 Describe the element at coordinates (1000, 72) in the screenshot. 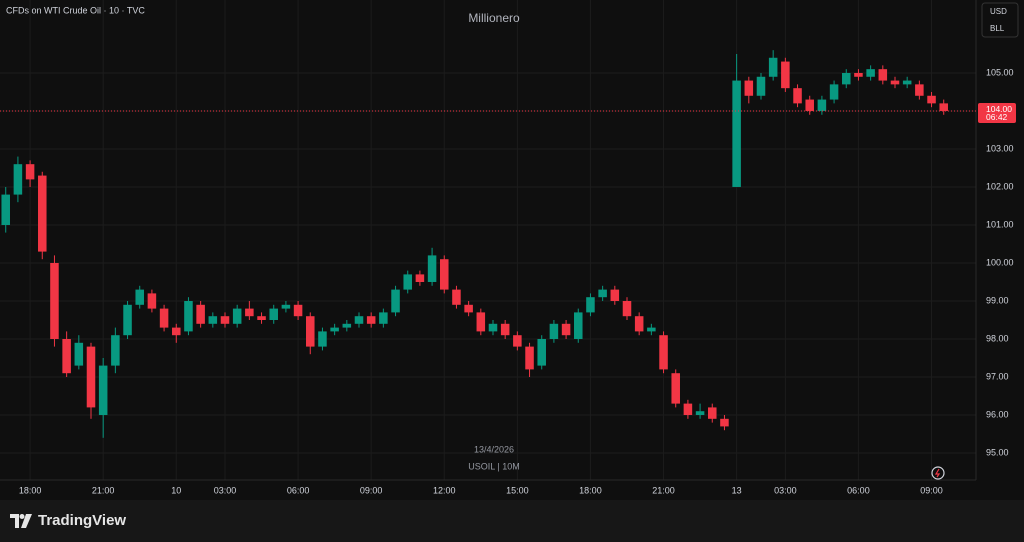

I see `y-tick-label: 105.00` at that location.